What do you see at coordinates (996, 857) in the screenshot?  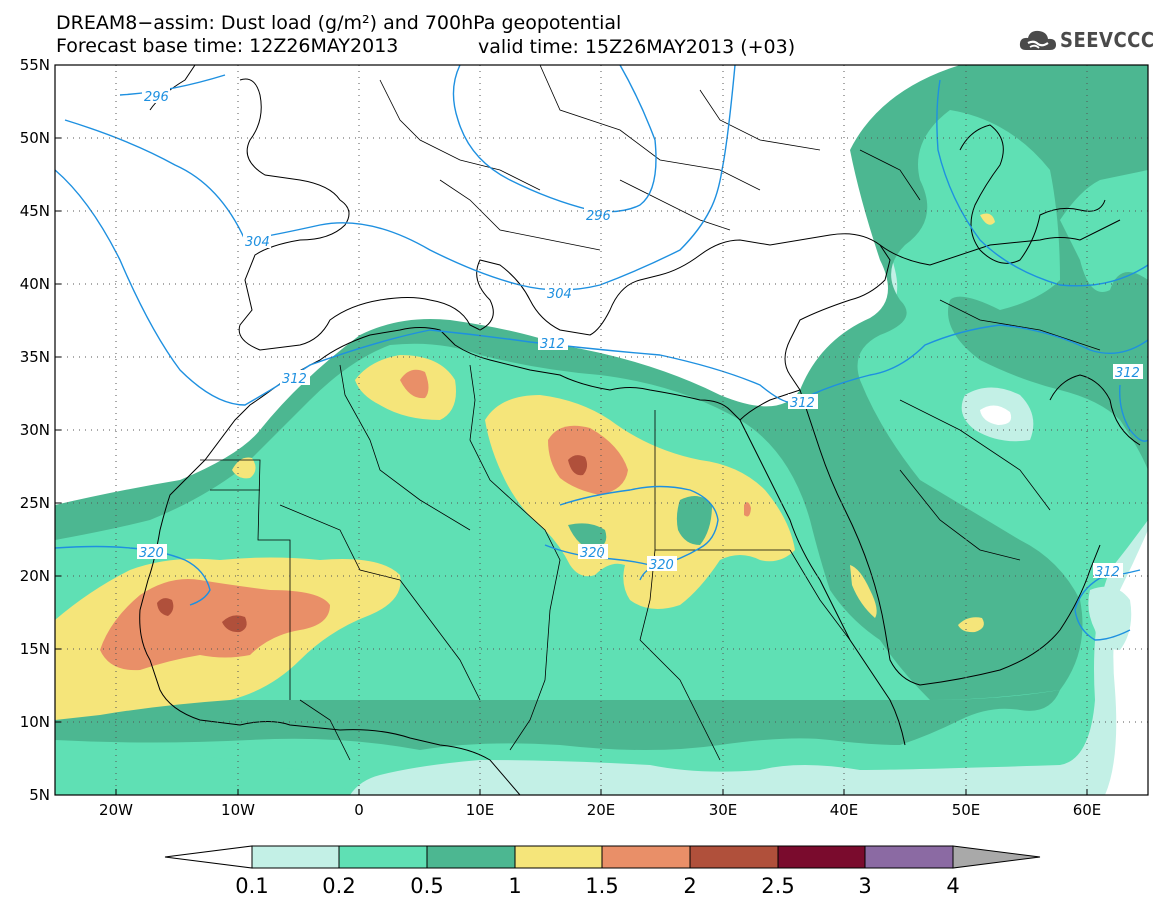 I see `colorbar-high-arrow` at bounding box center [996, 857].